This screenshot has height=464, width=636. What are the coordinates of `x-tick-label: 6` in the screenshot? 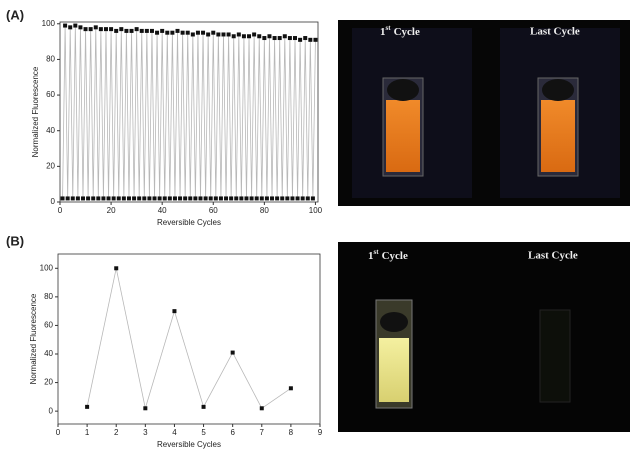 It's located at (232, 432).